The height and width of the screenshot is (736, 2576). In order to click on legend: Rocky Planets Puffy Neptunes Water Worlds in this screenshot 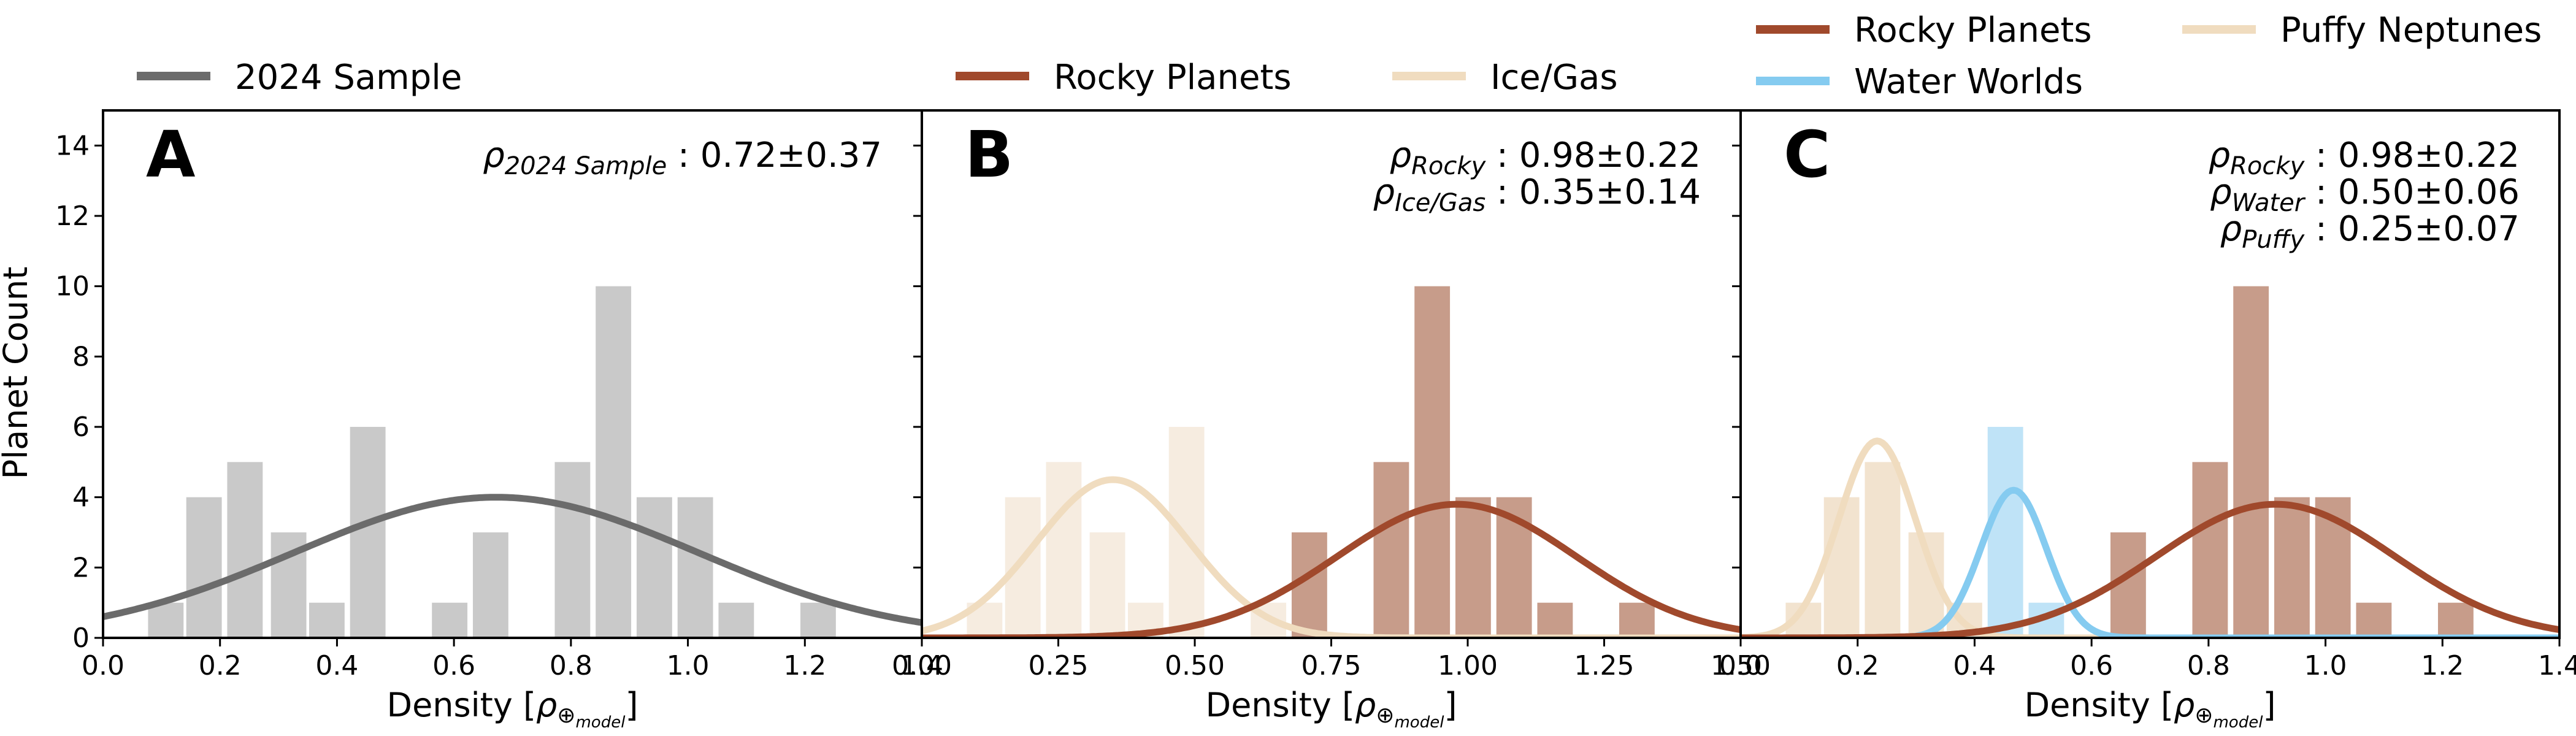, I will do `click(2149, 56)`.